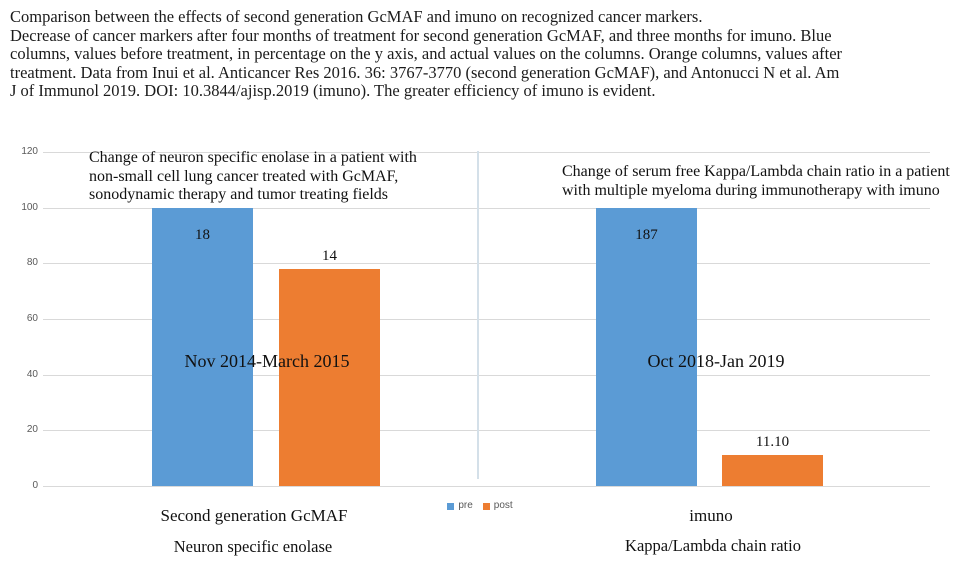 The image size is (960, 572). What do you see at coordinates (32, 430) in the screenshot?
I see `y-axis-tick-label-20: 20` at bounding box center [32, 430].